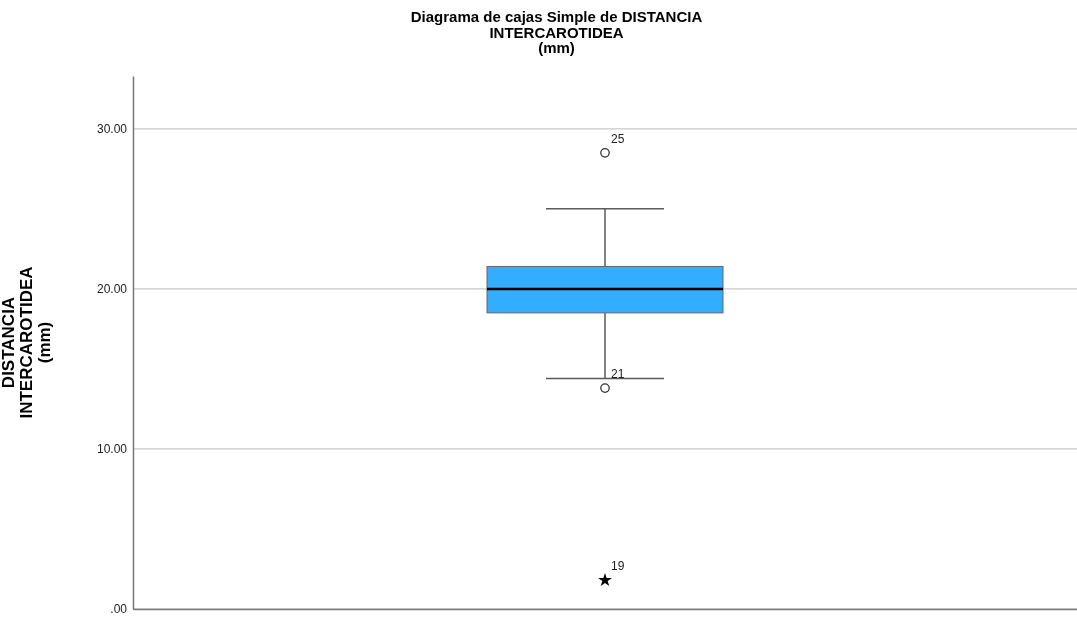 The width and height of the screenshot is (1077, 617). I want to click on y-tick-label: .00, so click(119, 609).